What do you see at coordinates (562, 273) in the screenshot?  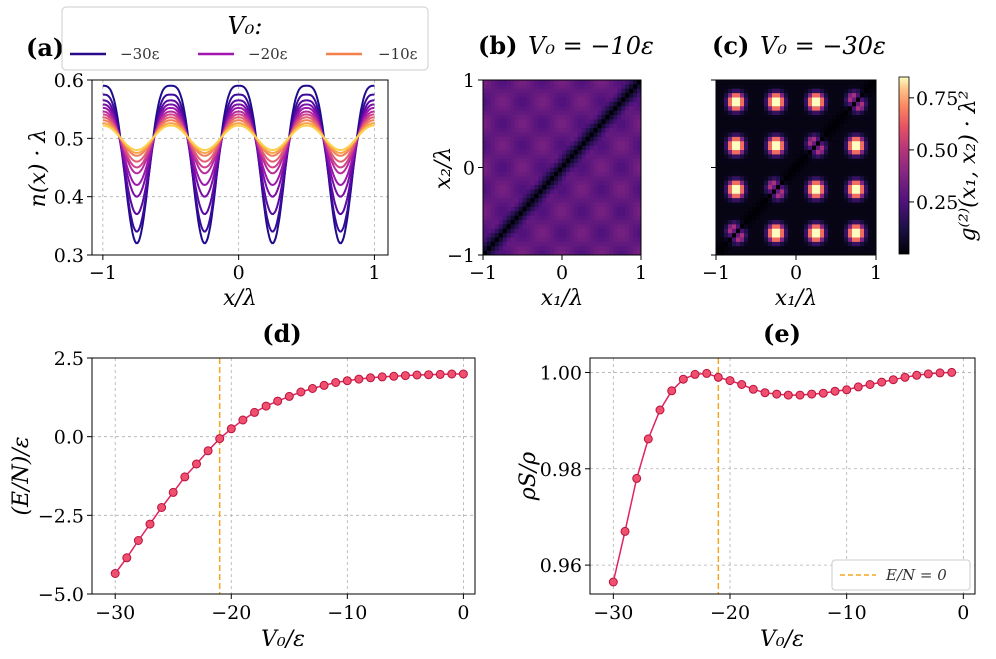 I see `panel-b-xtick-label: 0` at bounding box center [562, 273].